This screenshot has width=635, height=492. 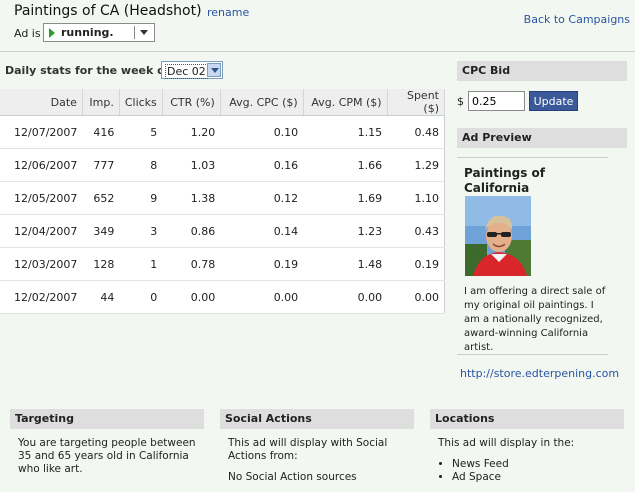 I want to click on table-cell: 12/04/2007, so click(x=41, y=231).